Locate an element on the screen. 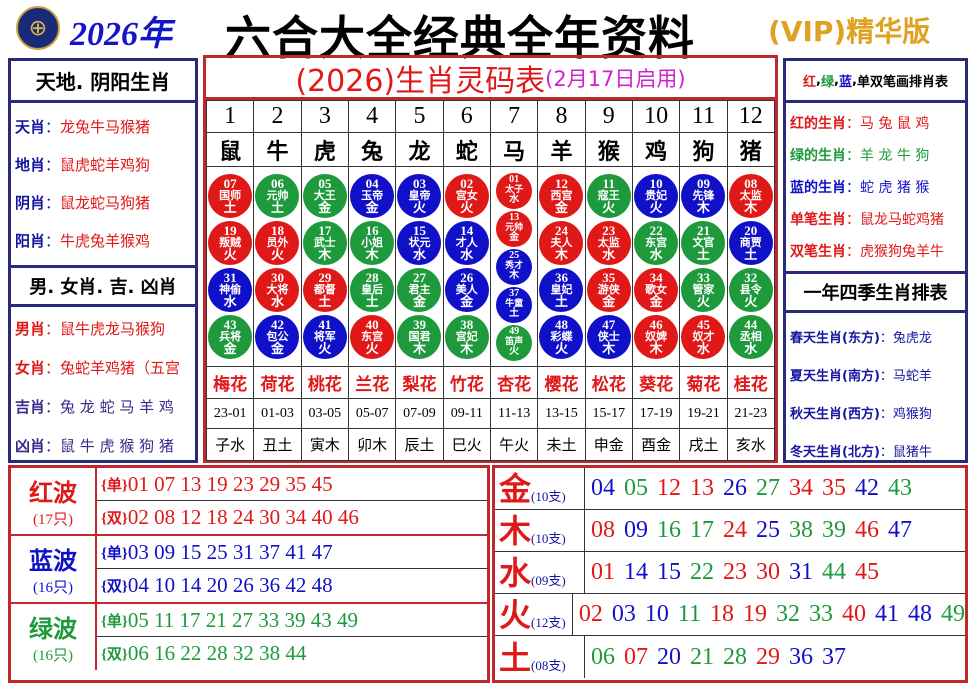 This screenshot has height=686, width=975. ball-title: 国师 is located at coordinates (230, 196).